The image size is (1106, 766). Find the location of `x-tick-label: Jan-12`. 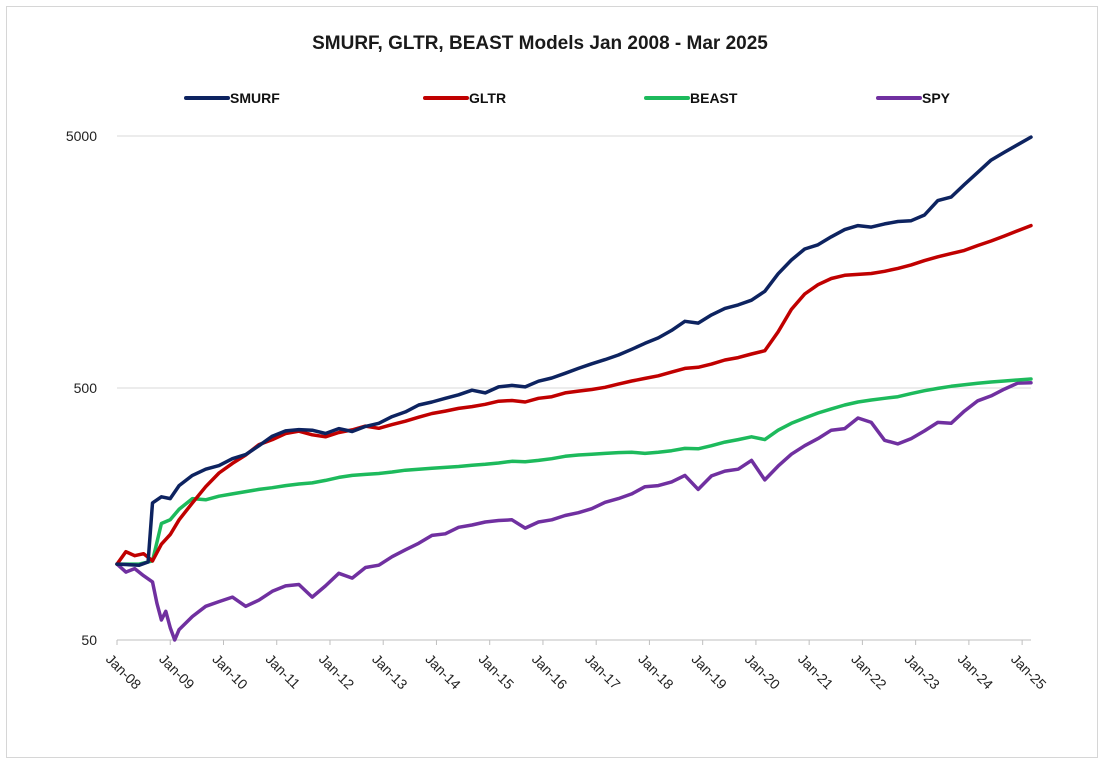

x-tick-label: Jan-12 is located at coordinates (337, 672).